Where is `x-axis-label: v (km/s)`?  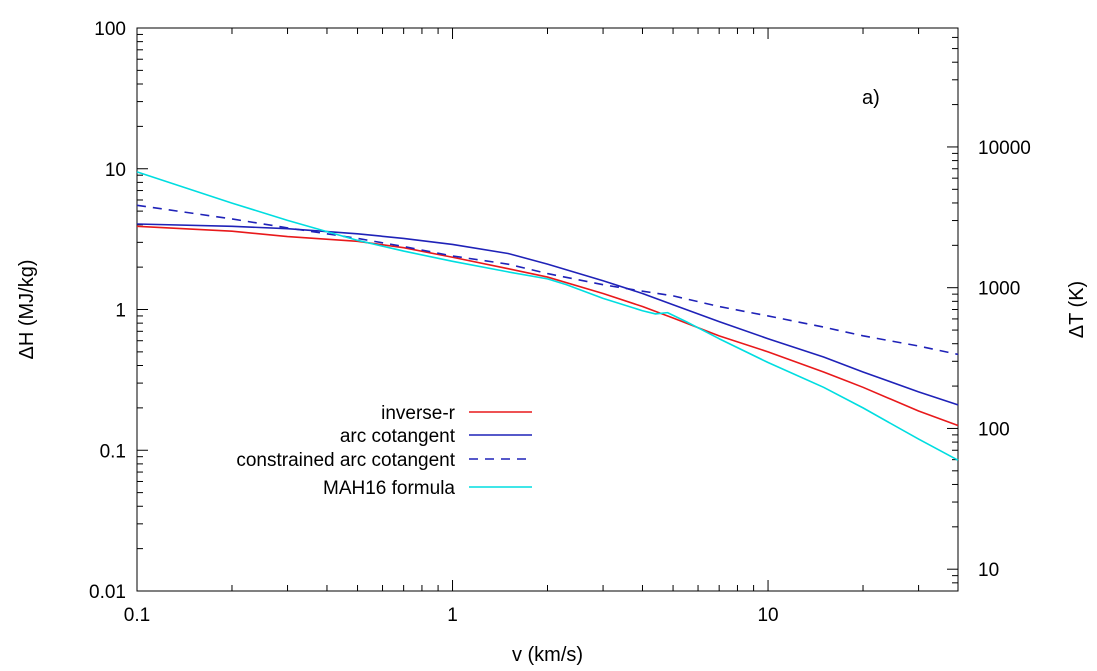 x-axis-label: v (km/s) is located at coordinates (547, 655).